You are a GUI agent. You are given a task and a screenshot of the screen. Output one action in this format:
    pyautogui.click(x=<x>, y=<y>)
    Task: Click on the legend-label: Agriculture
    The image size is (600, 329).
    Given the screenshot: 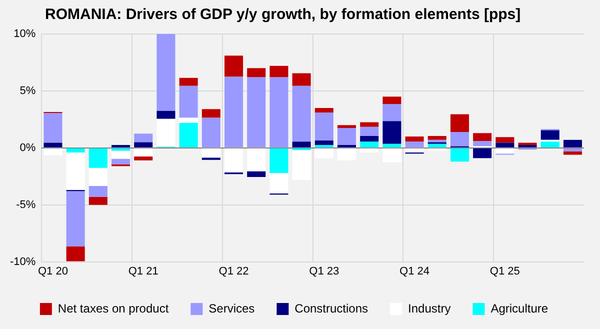 What is the action you would take?
    pyautogui.click(x=519, y=308)
    